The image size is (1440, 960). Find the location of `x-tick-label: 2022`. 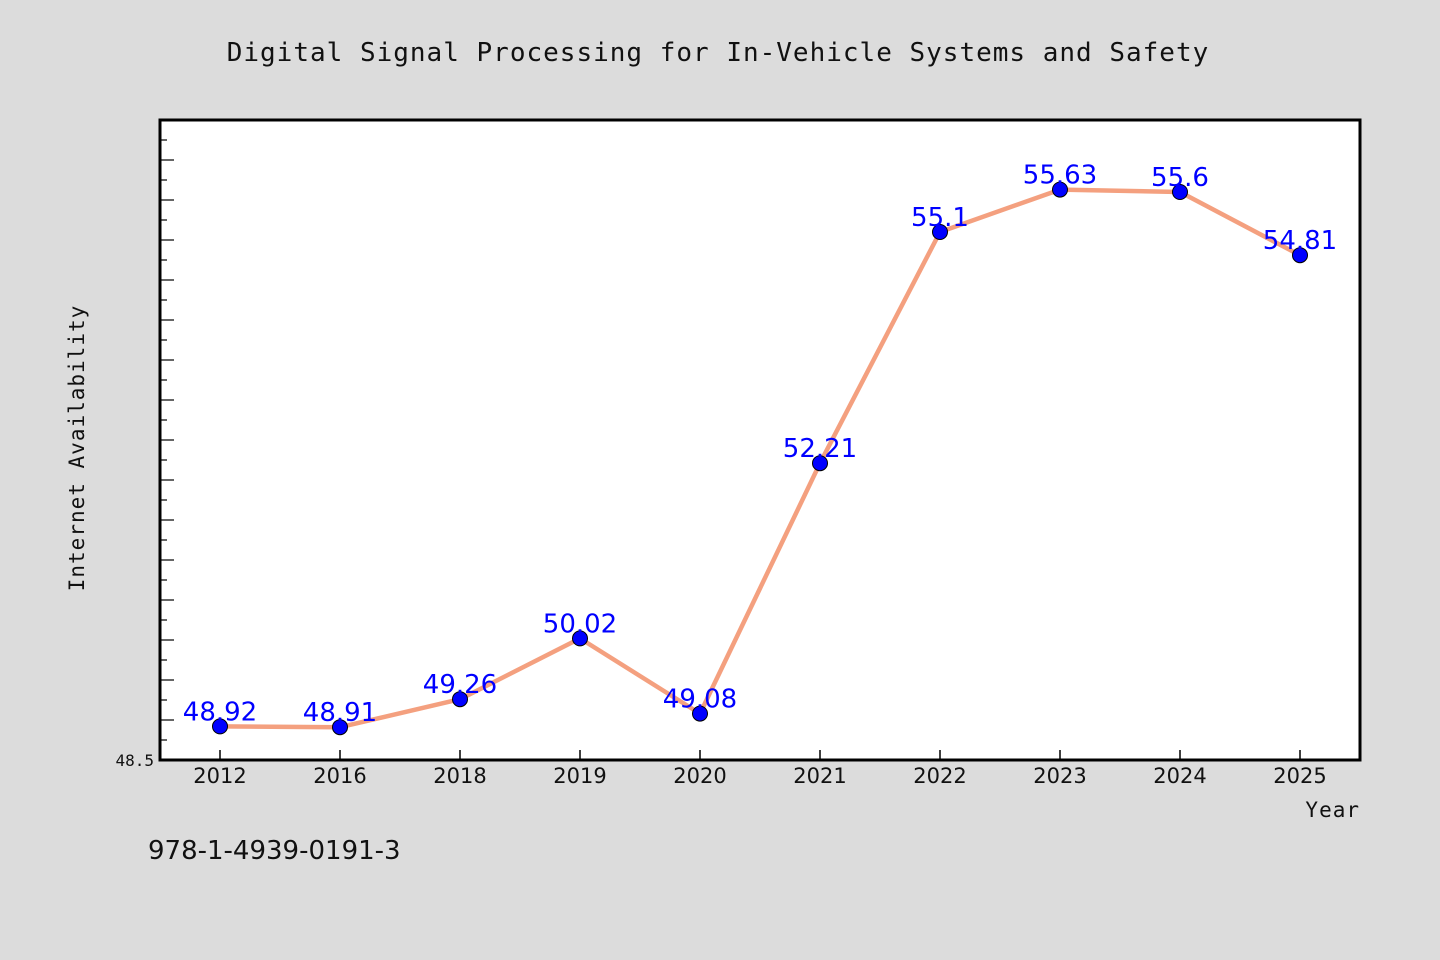

x-tick-label: 2022 is located at coordinates (939, 776).